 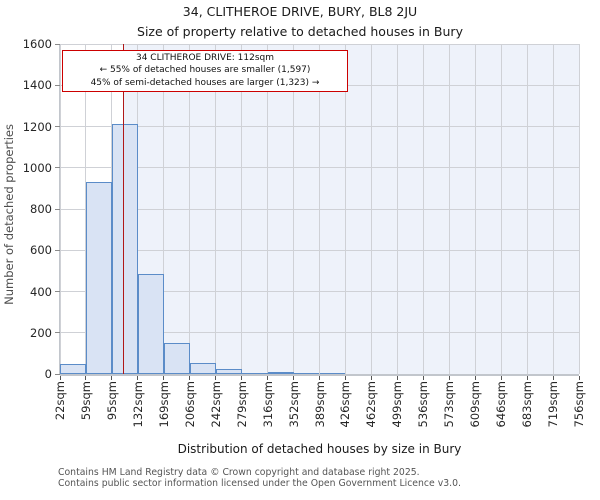 What do you see at coordinates (41, 250) in the screenshot?
I see `y-tick-label: 600` at bounding box center [41, 250].